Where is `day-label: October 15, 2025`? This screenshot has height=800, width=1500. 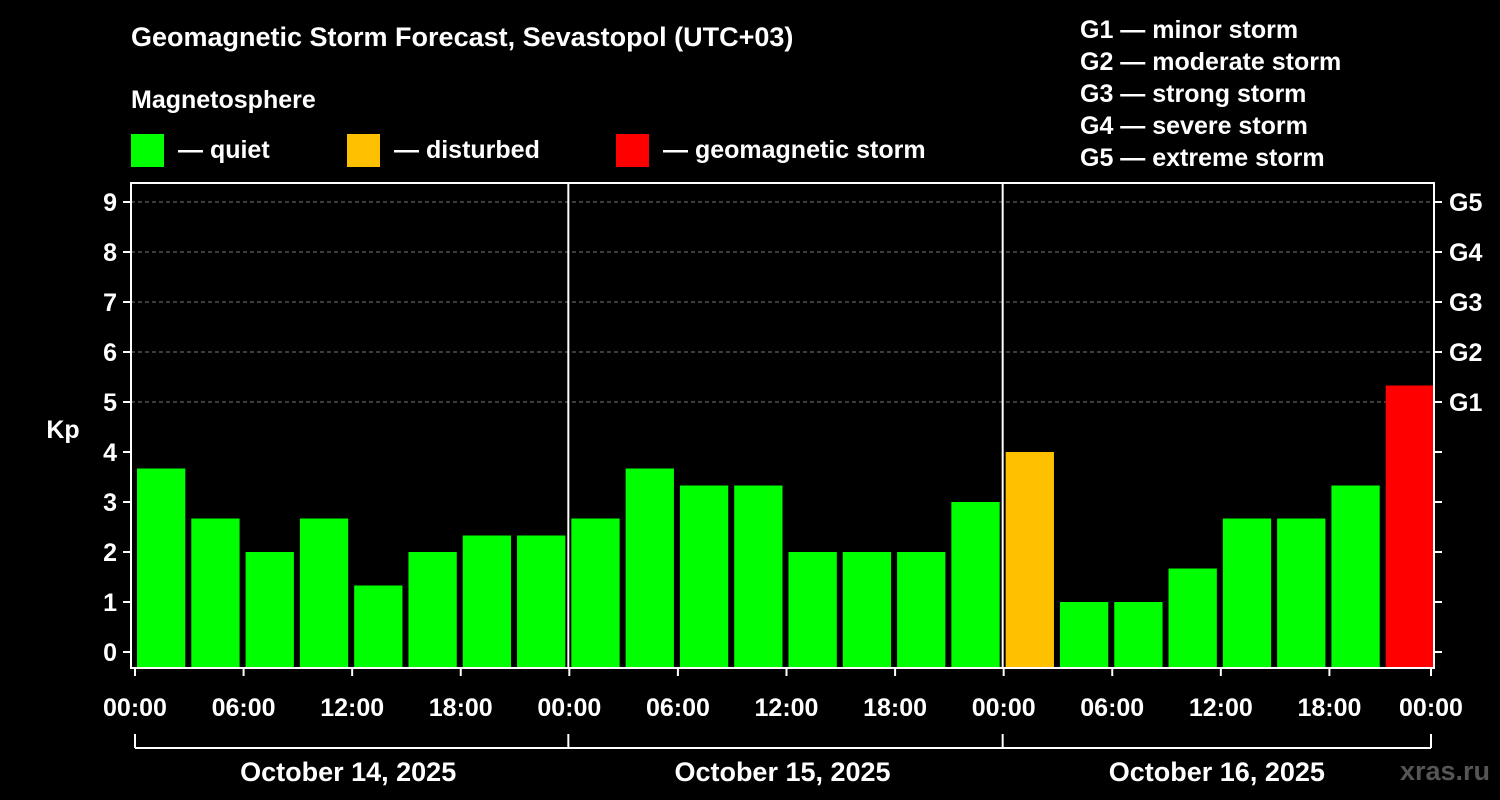
day-label: October 15, 2025 is located at coordinates (782, 772).